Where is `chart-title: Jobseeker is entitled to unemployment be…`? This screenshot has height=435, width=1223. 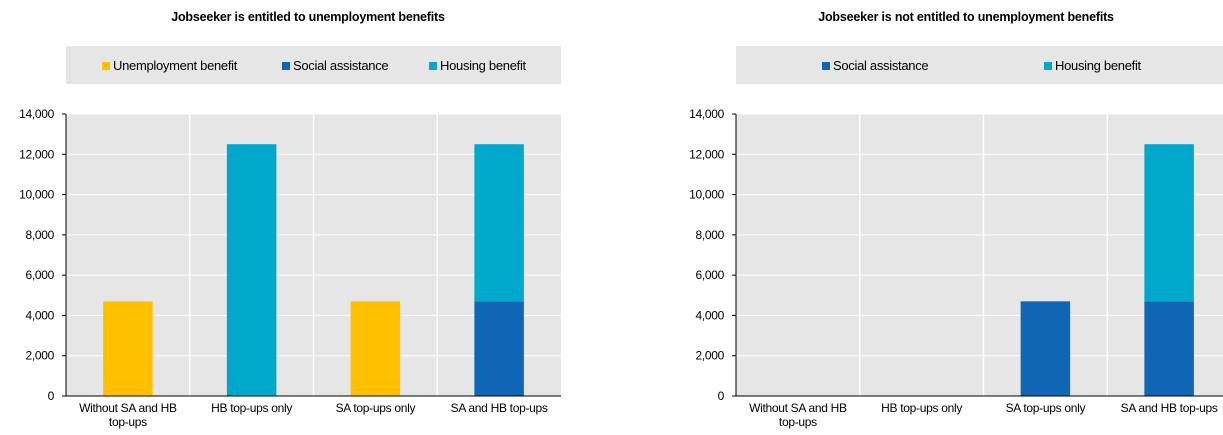
chart-title: Jobseeker is entitled to unemployment be… is located at coordinates (308, 17).